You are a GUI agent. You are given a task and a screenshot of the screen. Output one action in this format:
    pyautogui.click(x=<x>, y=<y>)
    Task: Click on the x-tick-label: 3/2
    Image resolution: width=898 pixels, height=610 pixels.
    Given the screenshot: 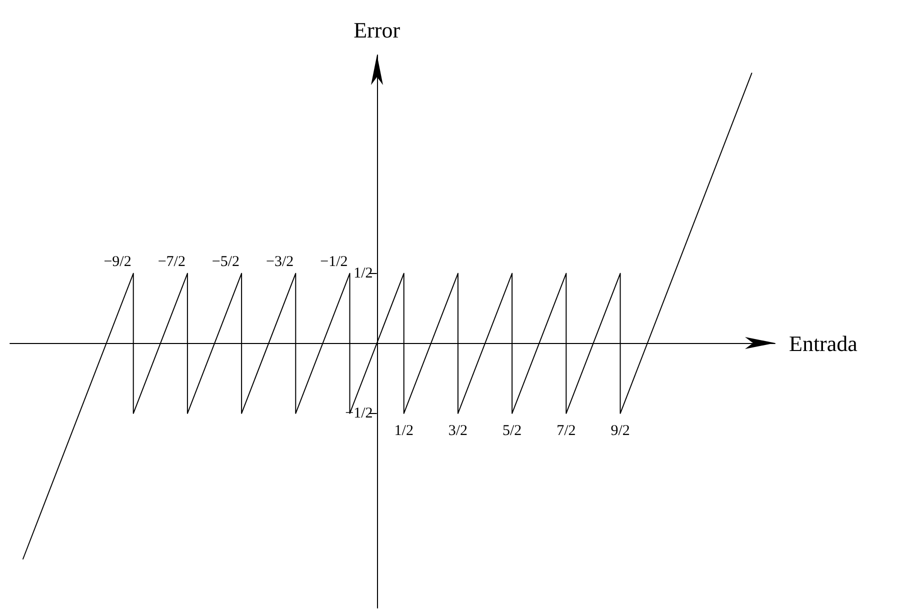 What is the action you would take?
    pyautogui.click(x=458, y=430)
    